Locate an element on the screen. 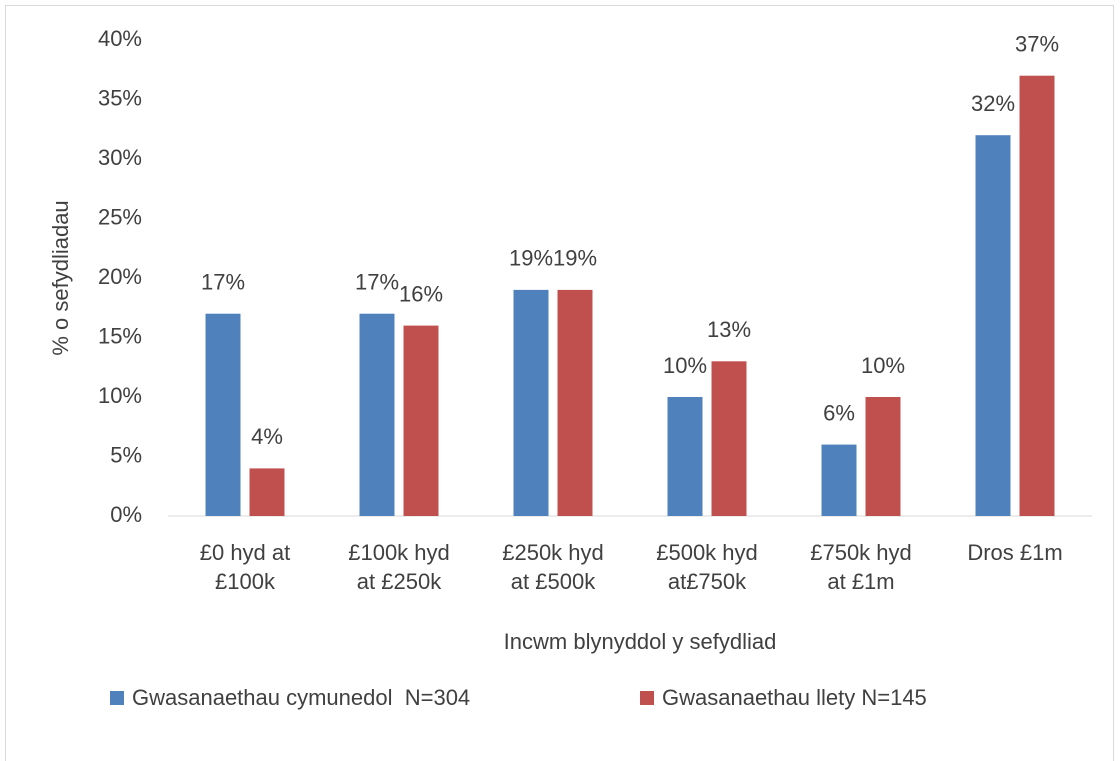 Image resolution: width=1120 pixels, height=761 pixels. data-label: 6% is located at coordinates (839, 412).